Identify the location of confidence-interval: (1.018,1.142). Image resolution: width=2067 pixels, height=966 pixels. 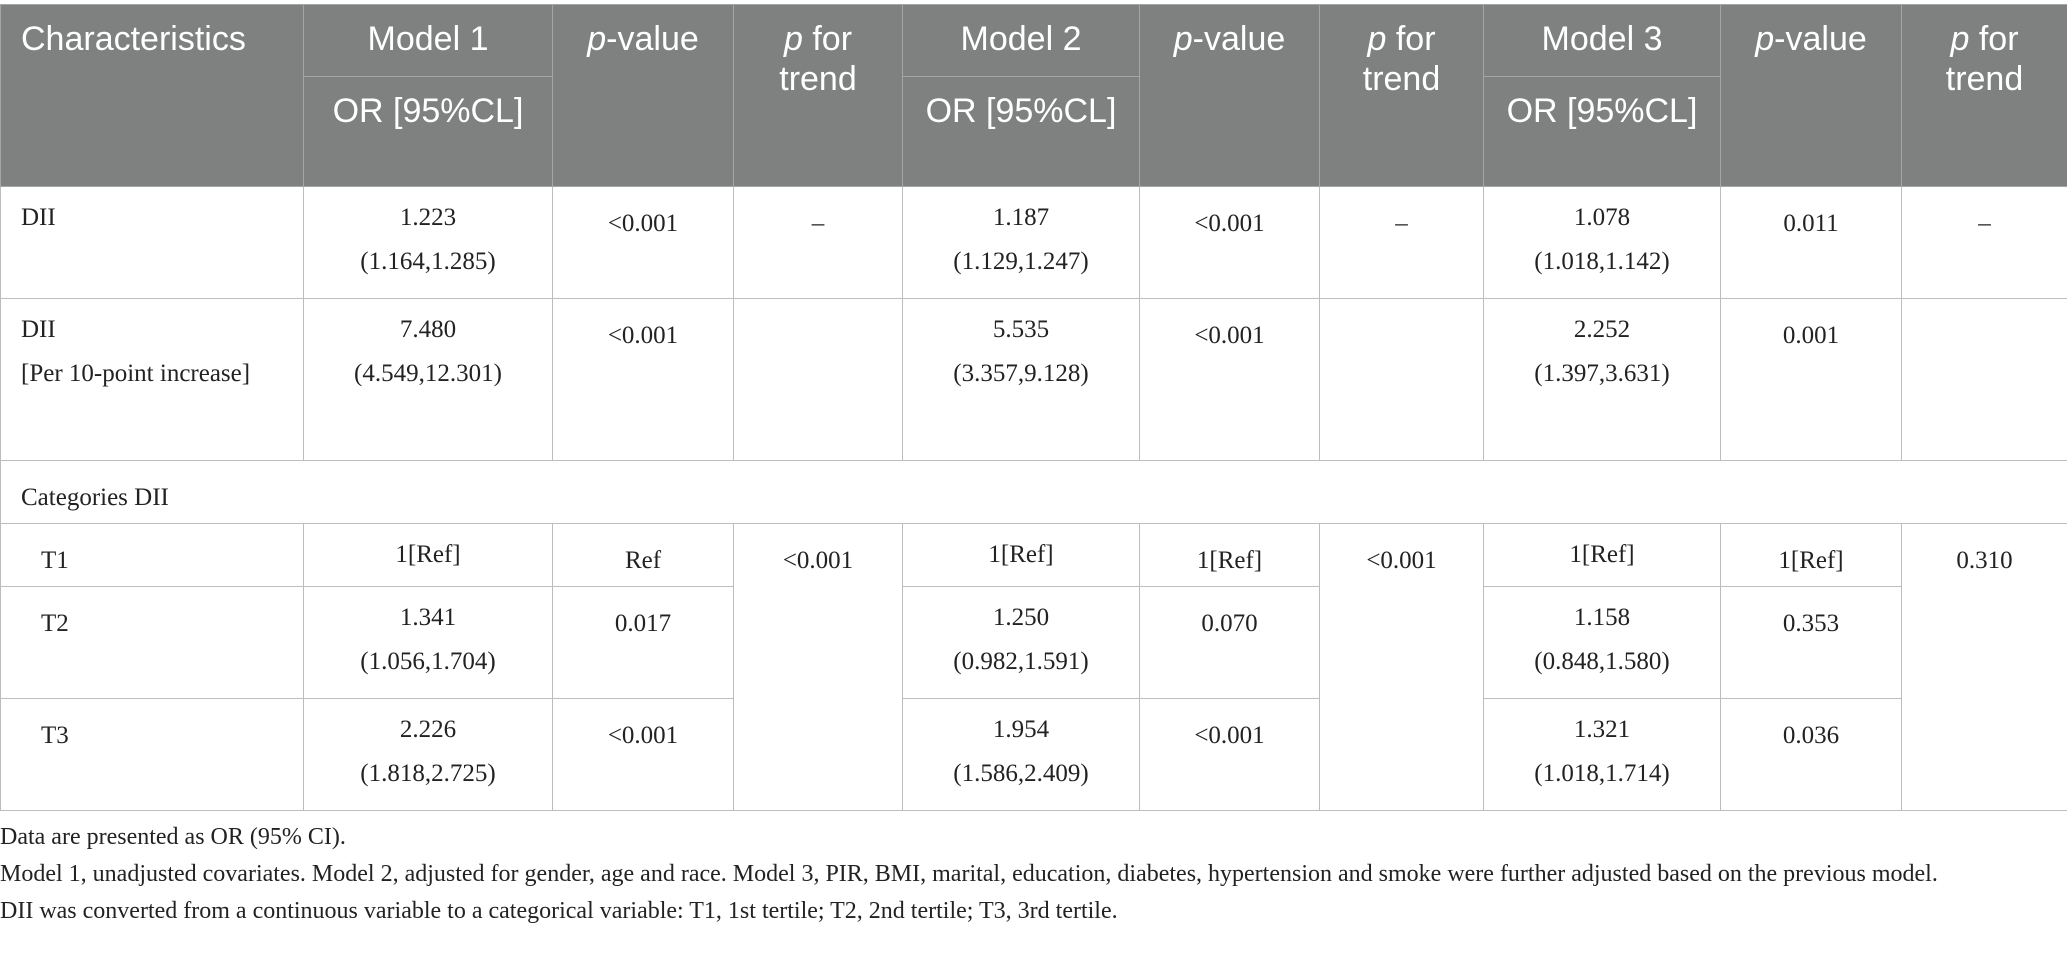
(1602, 261).